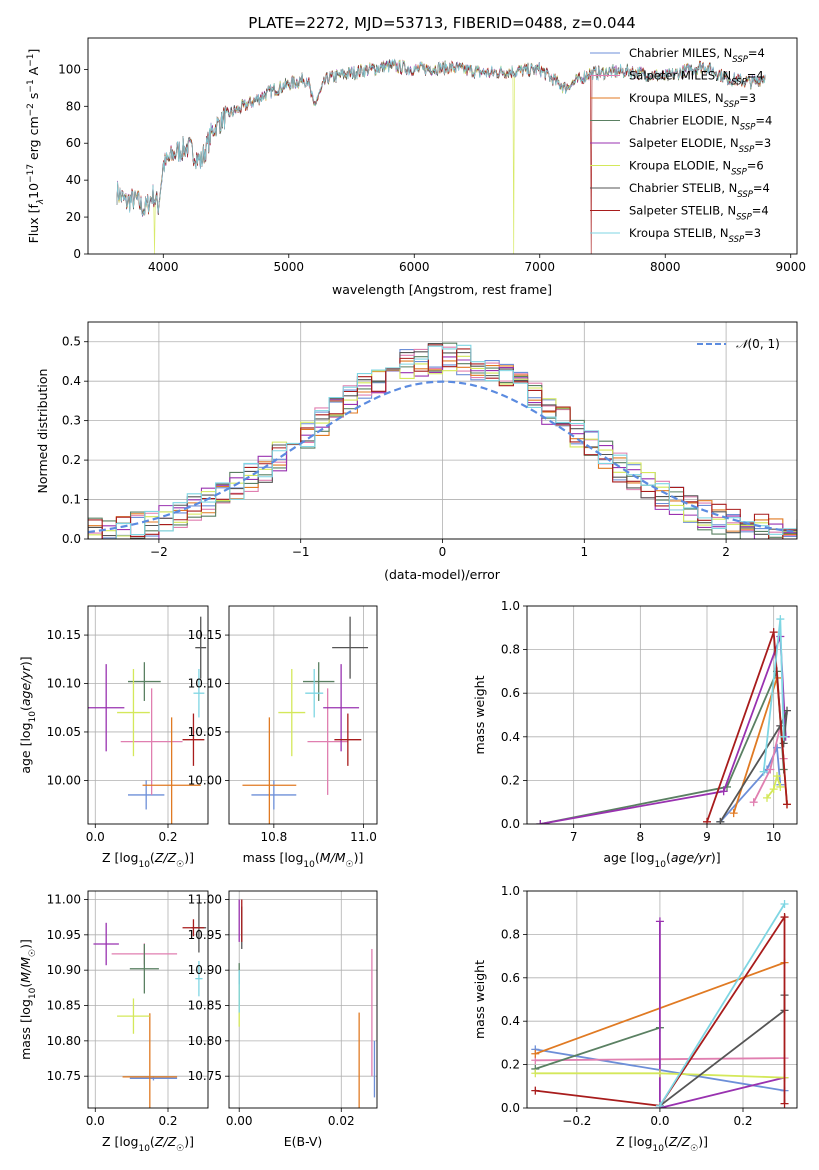 Image resolution: width=819 pixels, height=1170 pixels. I want to click on y-tick-label: 10.80, so click(205, 1041).